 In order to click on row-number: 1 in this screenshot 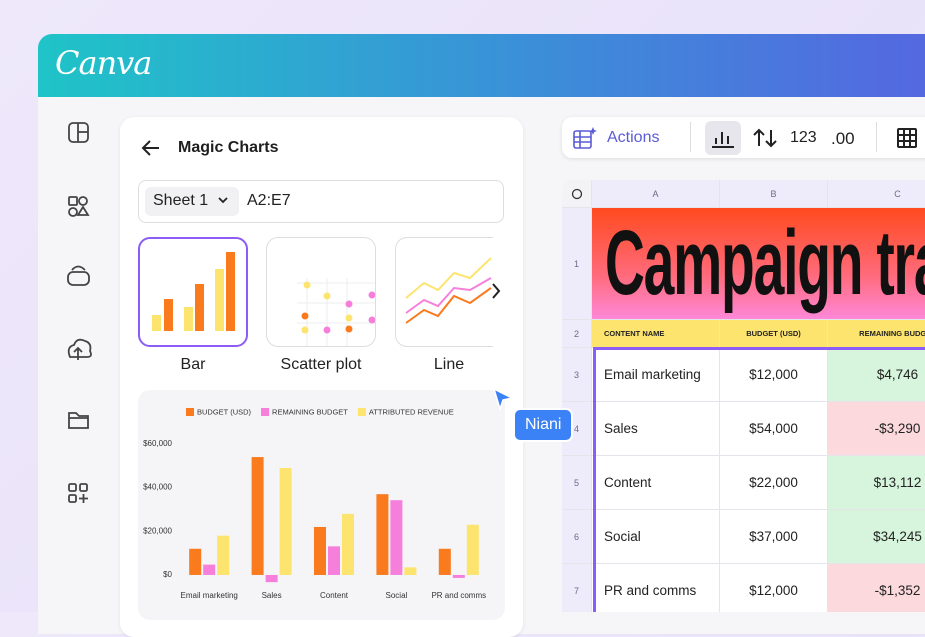, I will do `click(577, 264)`.